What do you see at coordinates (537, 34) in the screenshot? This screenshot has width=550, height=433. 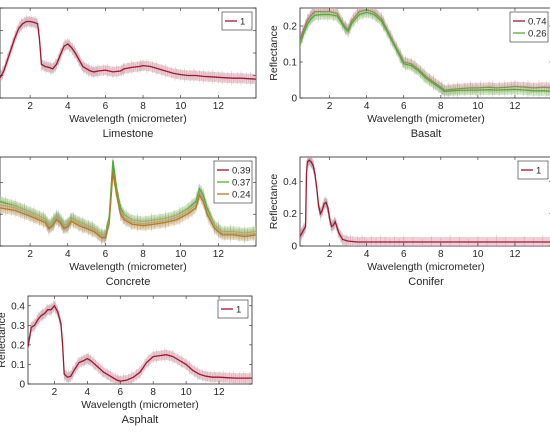 I see `legend-label: 0.26` at bounding box center [537, 34].